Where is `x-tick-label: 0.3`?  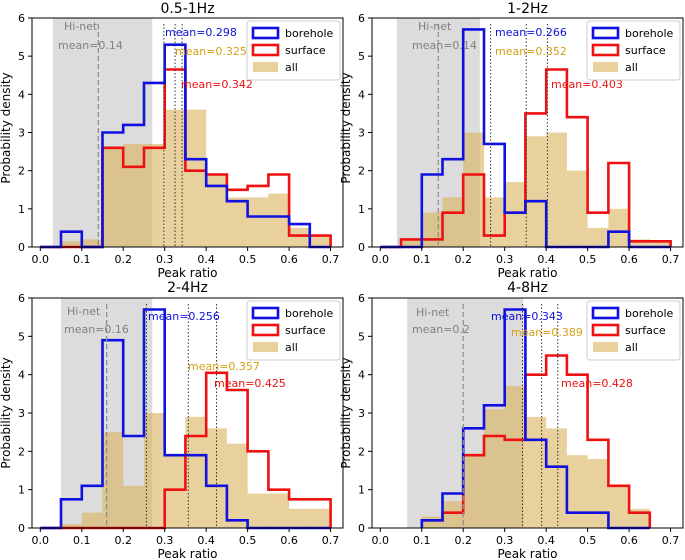 x-tick-label: 0.3 is located at coordinates (165, 259).